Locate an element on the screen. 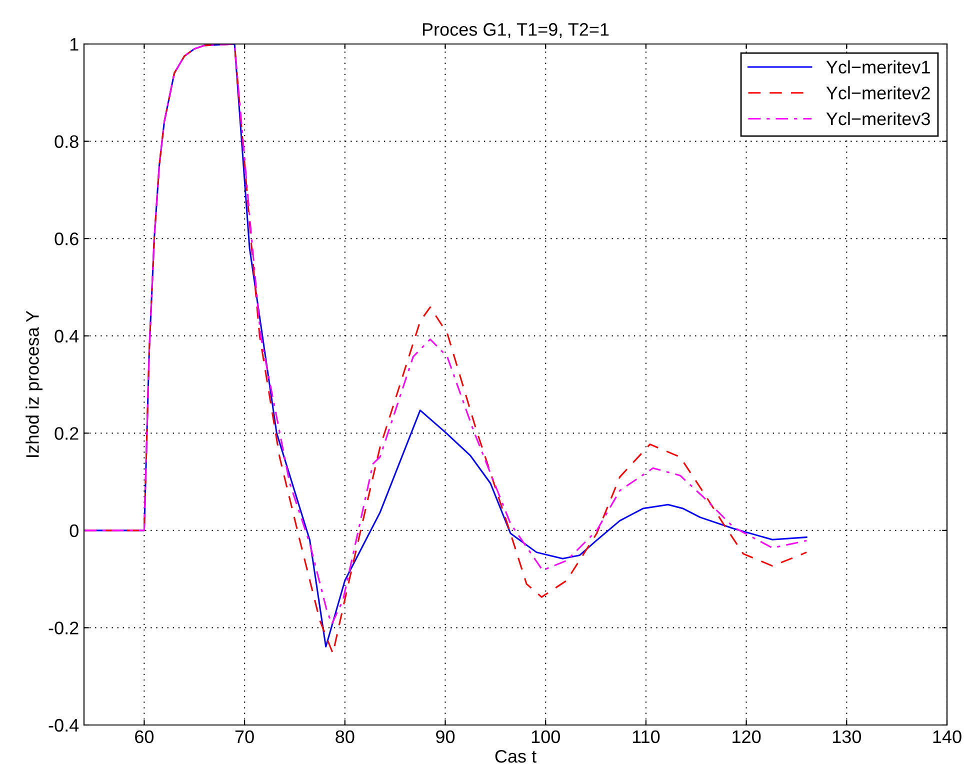 The width and height of the screenshot is (968, 777). legend-label: Ycl−meritev3 is located at coordinates (878, 119).